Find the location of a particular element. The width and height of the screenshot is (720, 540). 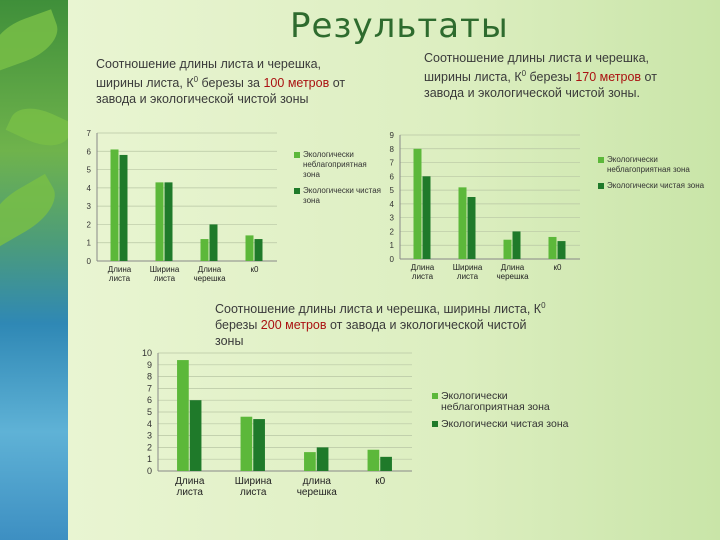

y-tick-label: 10 is located at coordinates (147, 353).